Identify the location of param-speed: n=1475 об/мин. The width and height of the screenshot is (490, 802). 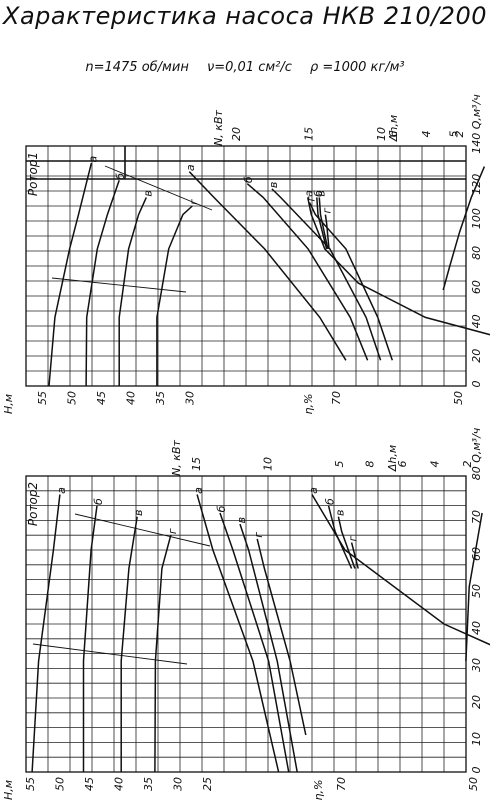
(137, 67).